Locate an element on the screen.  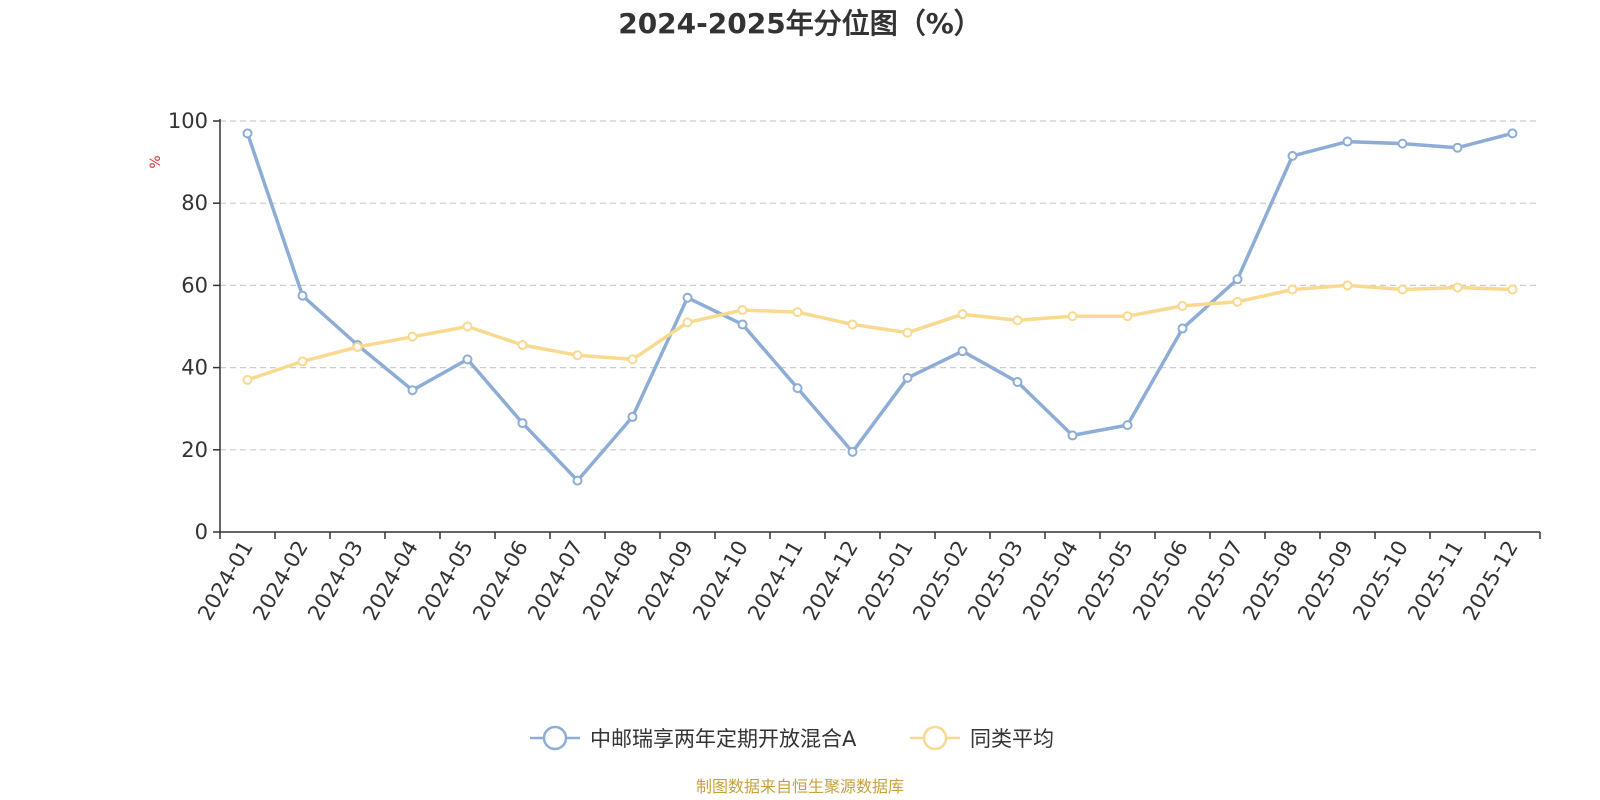
series-line is located at coordinates (879, 332).